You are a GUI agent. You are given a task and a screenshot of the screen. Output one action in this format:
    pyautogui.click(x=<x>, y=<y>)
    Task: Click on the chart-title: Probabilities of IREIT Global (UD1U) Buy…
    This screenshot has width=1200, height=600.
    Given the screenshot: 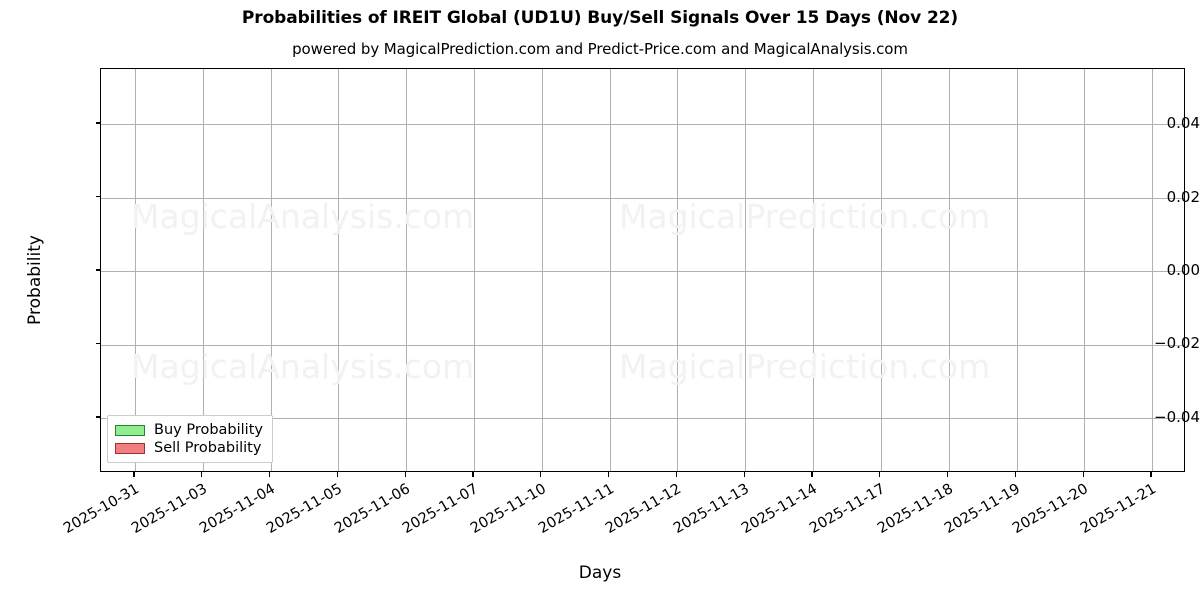 What is the action you would take?
    pyautogui.click(x=600, y=18)
    